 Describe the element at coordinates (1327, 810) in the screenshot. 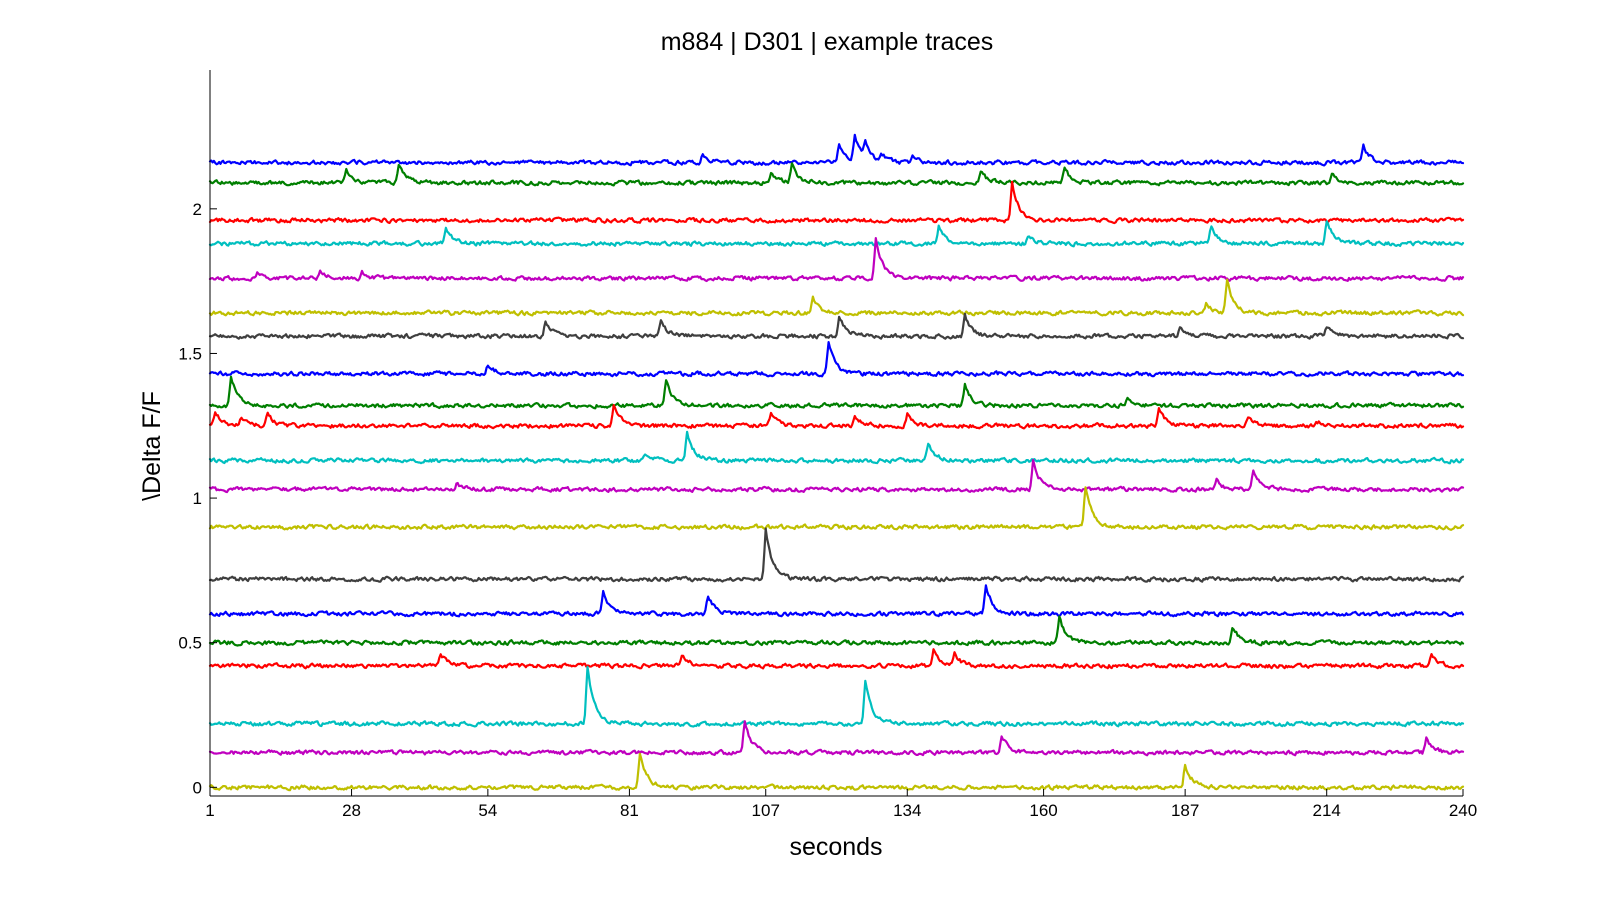

I see `x-tick-label: 214` at that location.